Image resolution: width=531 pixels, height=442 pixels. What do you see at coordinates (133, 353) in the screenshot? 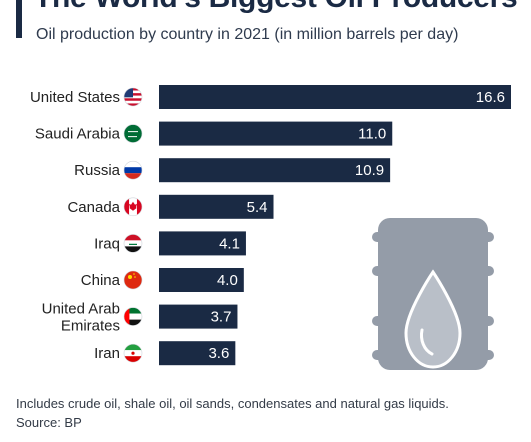
I see `flag-iran-icon` at bounding box center [133, 353].